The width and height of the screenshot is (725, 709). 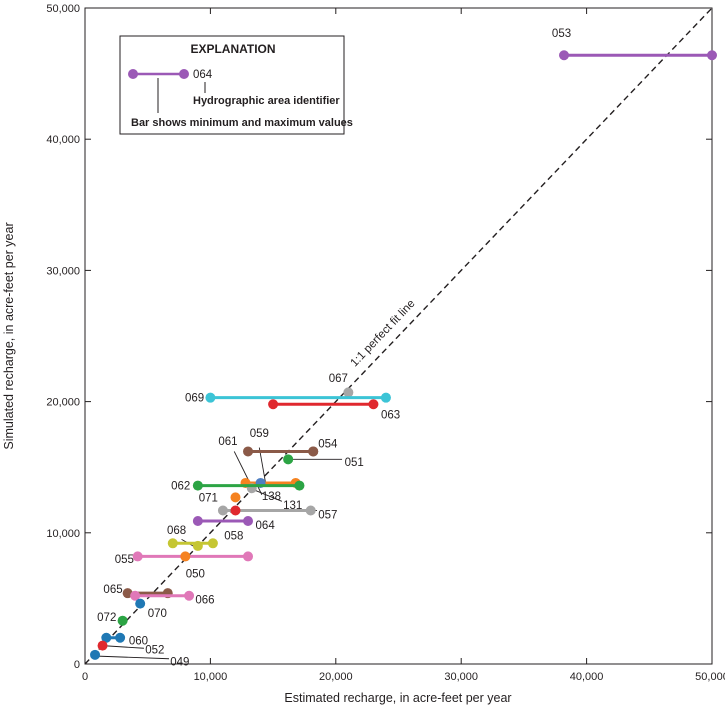 What do you see at coordinates (180, 487) in the screenshot?
I see `point-label-062: 062` at bounding box center [180, 487].